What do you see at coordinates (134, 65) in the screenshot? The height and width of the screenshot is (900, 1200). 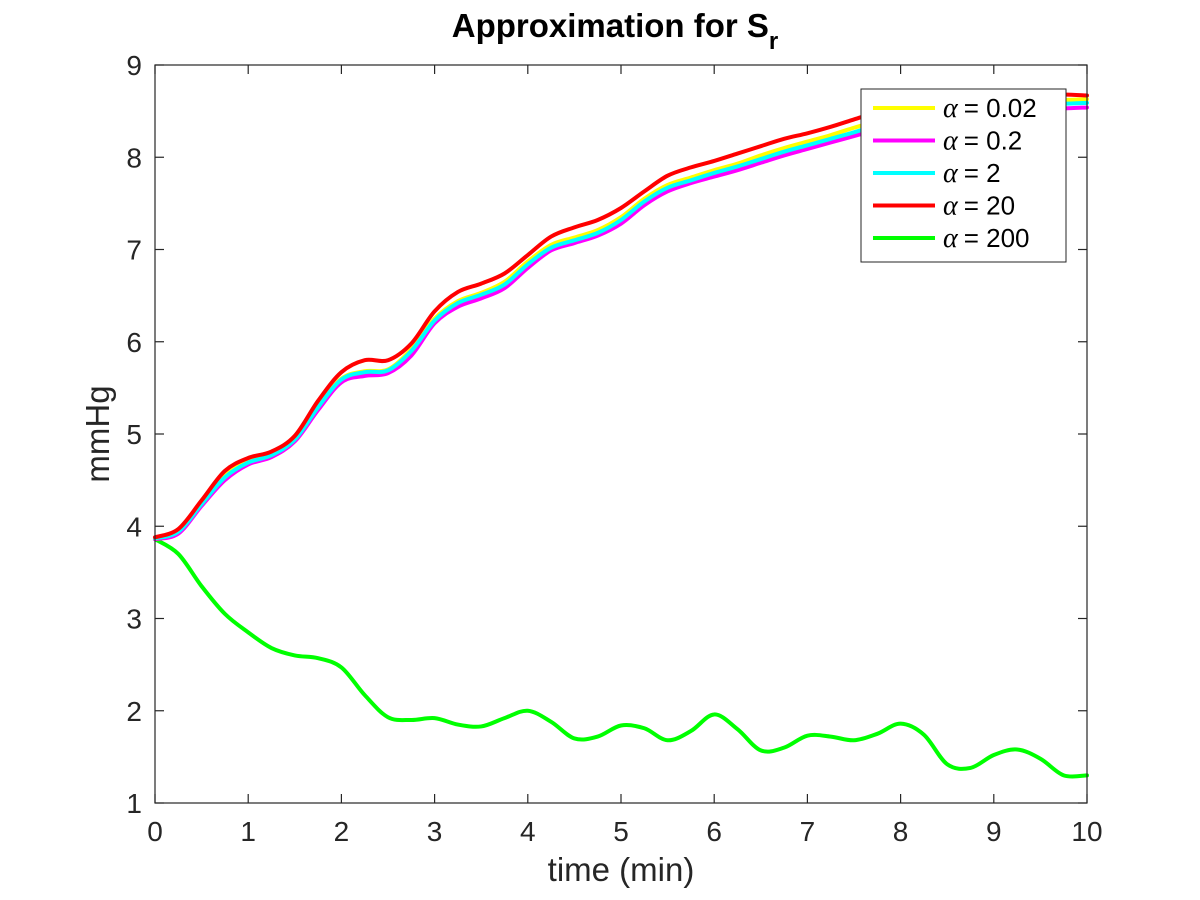 I see `y-tick-label: 9` at bounding box center [134, 65].